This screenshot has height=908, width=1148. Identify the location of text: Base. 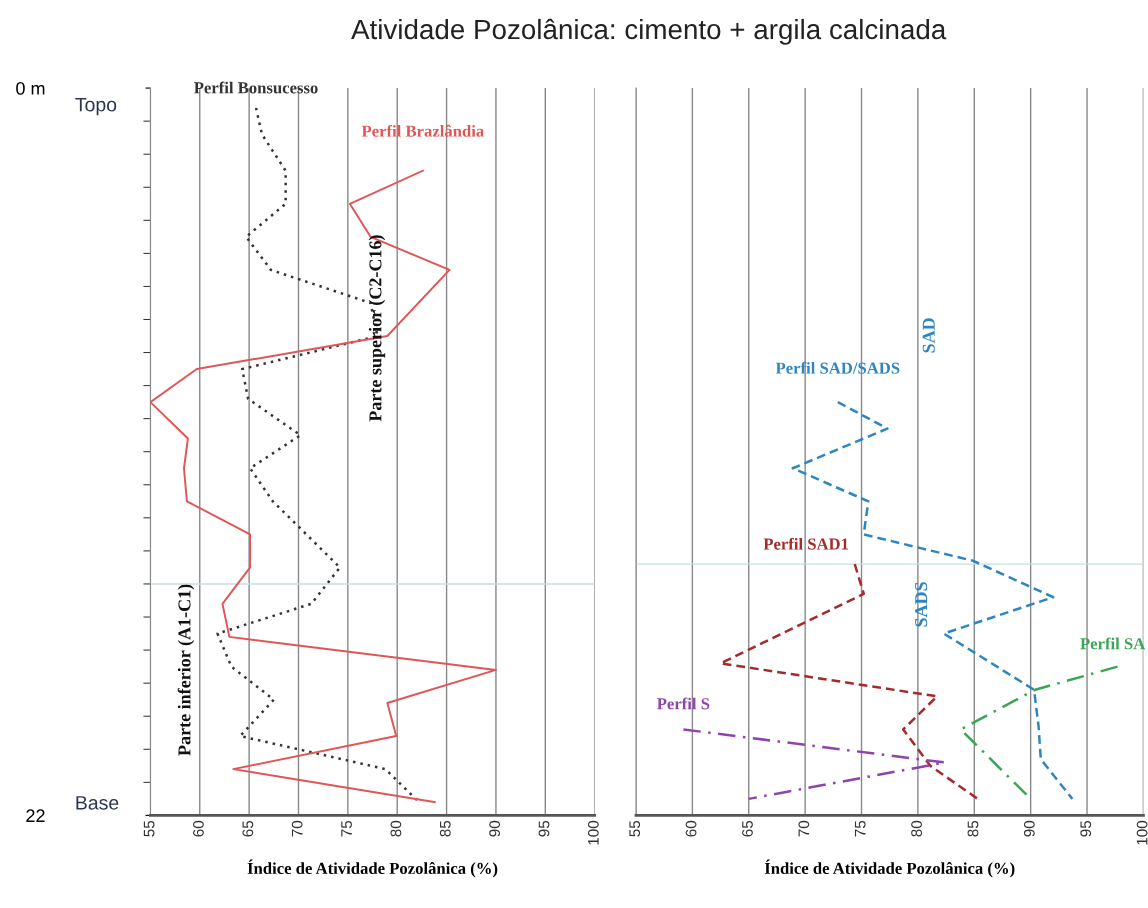
(97, 803).